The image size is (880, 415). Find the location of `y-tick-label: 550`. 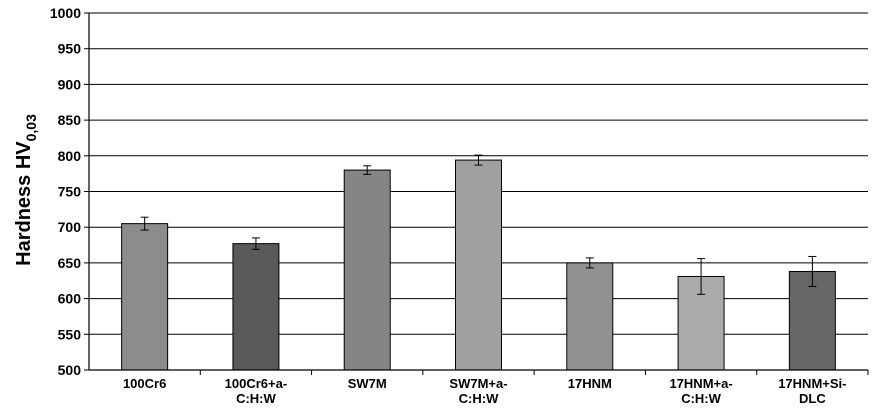

y-tick-label: 550 is located at coordinates (70, 334).